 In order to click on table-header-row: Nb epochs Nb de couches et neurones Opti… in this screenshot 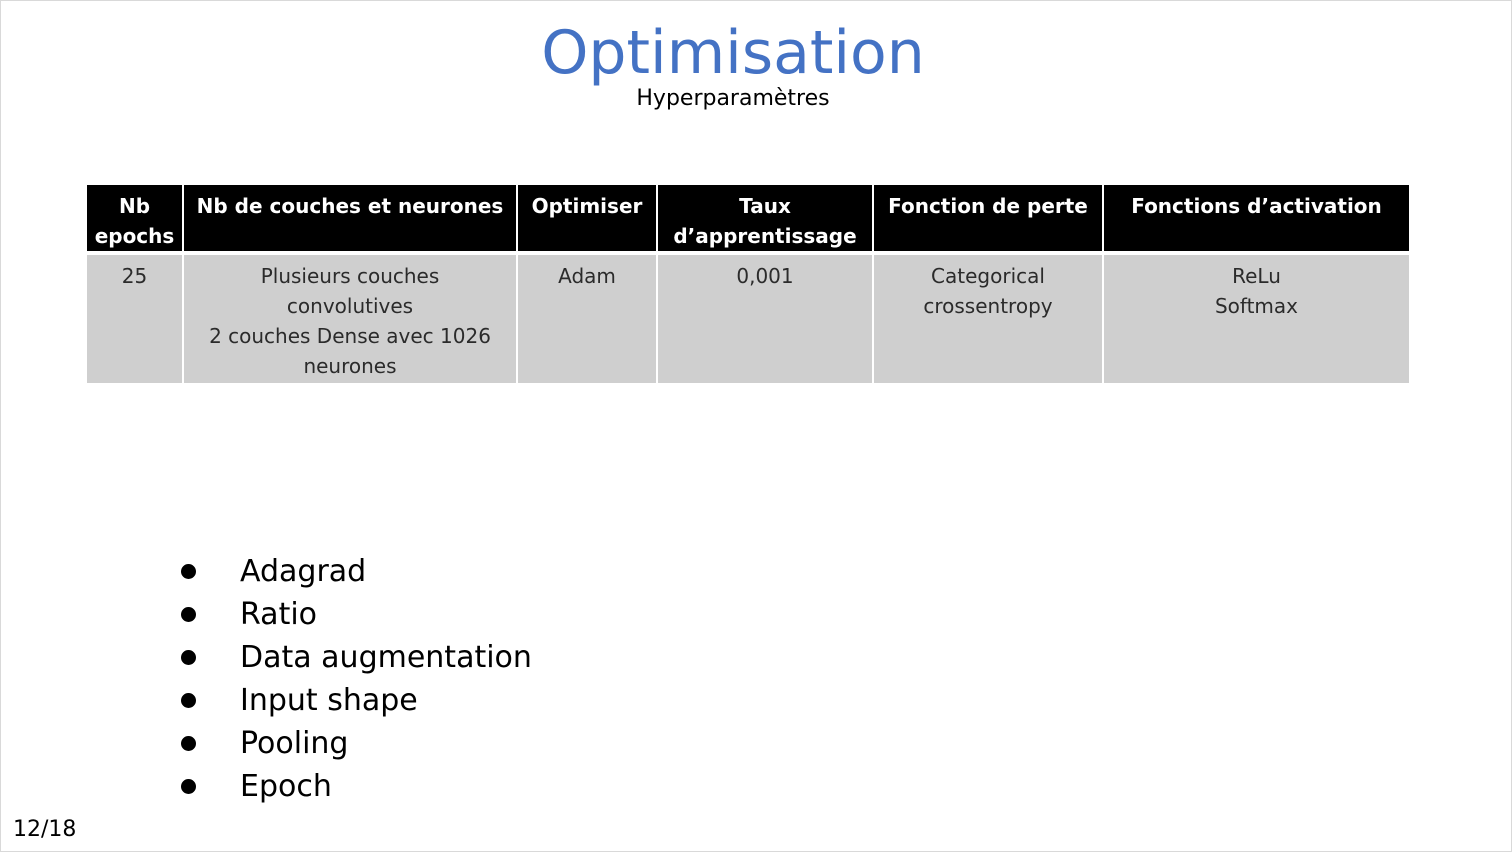, I will do `click(748, 219)`.